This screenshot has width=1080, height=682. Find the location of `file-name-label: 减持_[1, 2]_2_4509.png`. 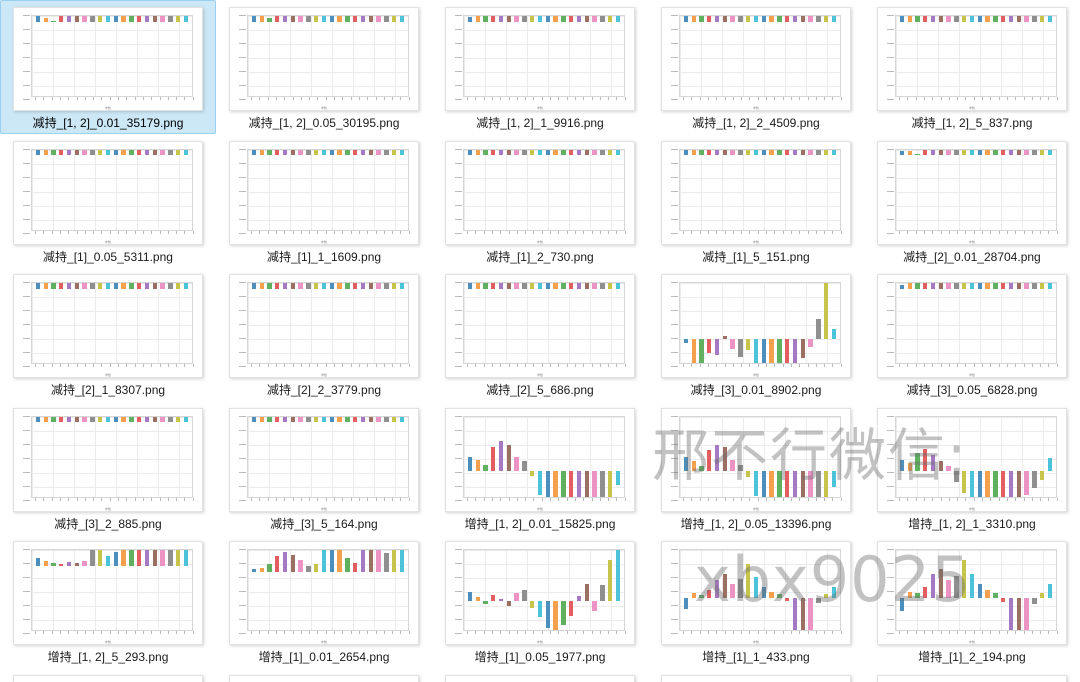

file-name-label: 减持_[1, 2]_2_4509.png is located at coordinates (756, 123).